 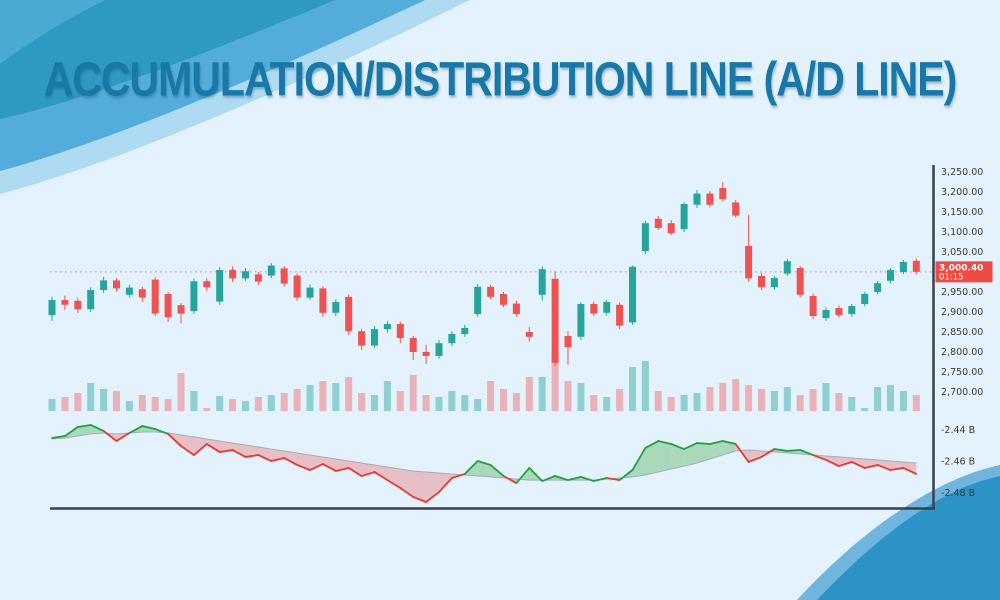 I want to click on price-axis-label: 3,050.00, so click(x=962, y=252).